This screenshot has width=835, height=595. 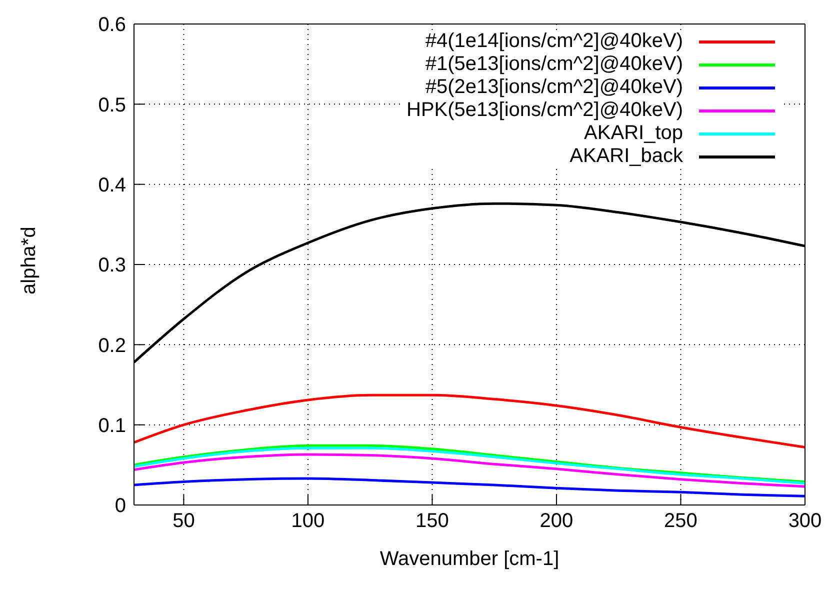 I want to click on legend-label: AKARI_top, so click(x=633, y=133).